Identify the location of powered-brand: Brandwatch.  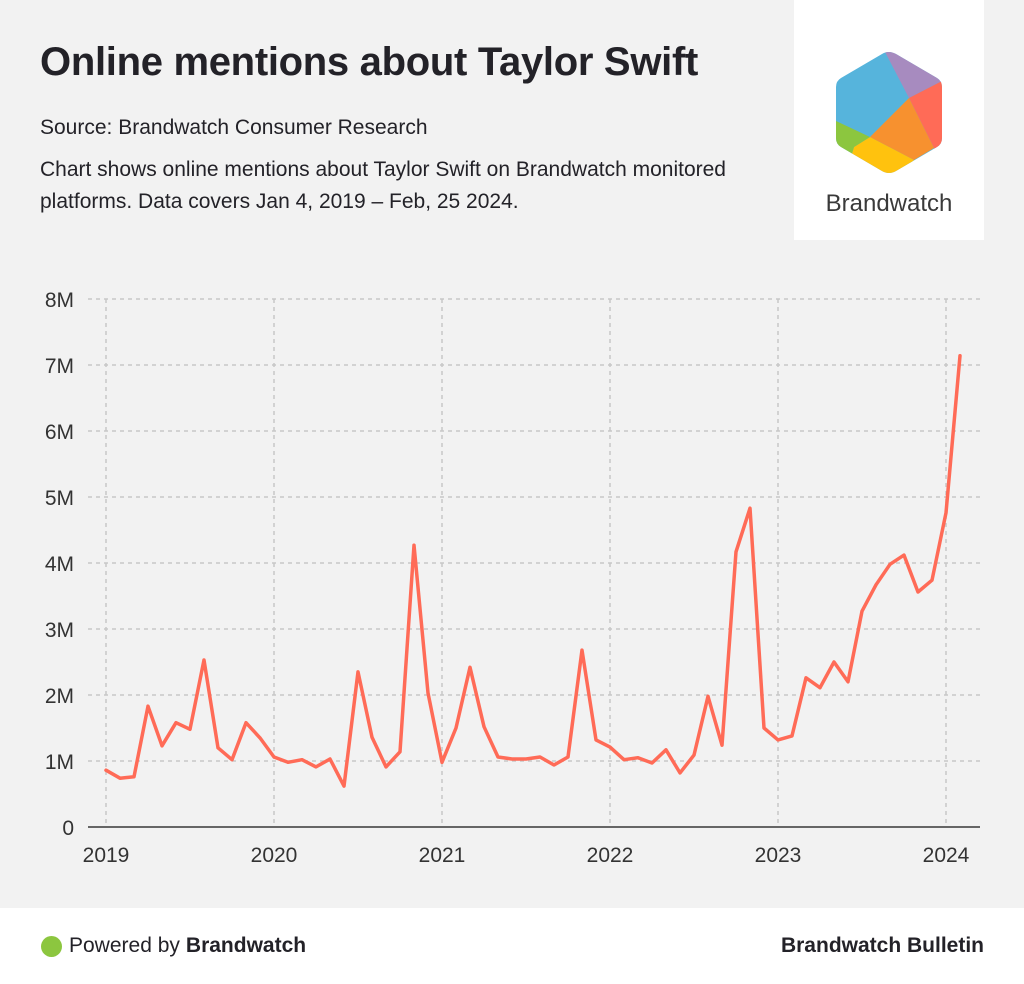
(246, 945).